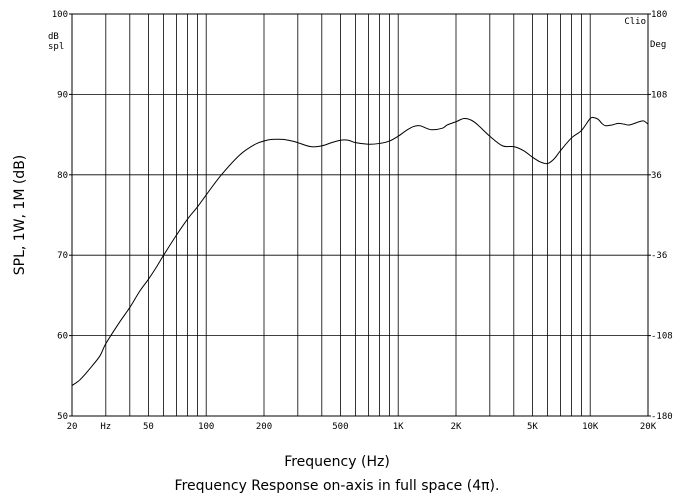  Describe the element at coordinates (648, 427) in the screenshot. I see `x-tick-label: 20K` at that location.